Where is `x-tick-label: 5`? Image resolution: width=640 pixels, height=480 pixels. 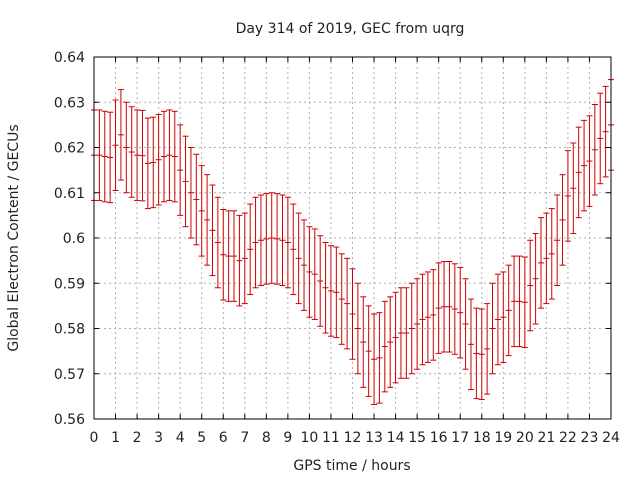 x-tick-label: 5 is located at coordinates (201, 438).